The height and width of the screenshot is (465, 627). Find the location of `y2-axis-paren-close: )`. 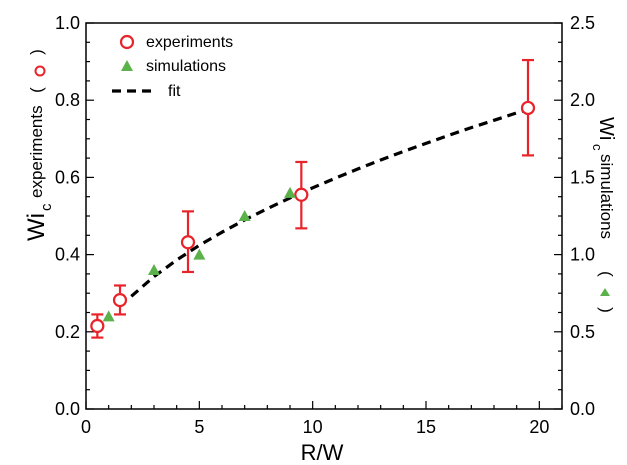

y2-axis-paren-close: ) is located at coordinates (606, 310).